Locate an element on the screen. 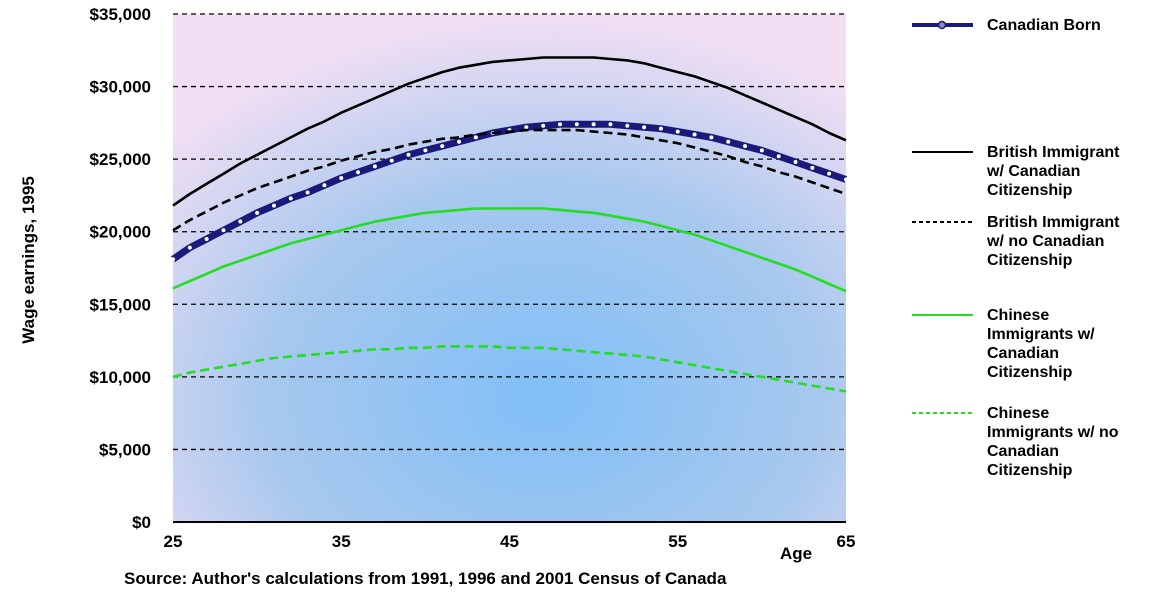 The image size is (1166, 600). y-tick-label: $20,000 is located at coordinates (120, 232).